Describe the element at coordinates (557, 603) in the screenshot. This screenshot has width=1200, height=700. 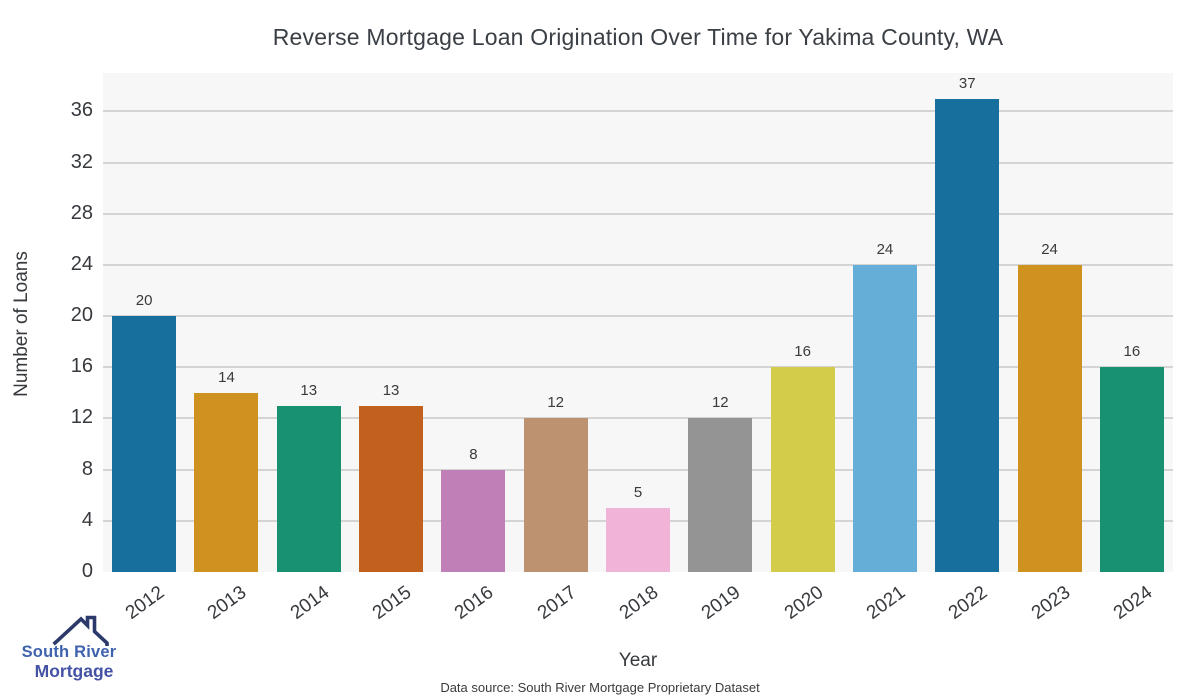
I see `x-tick-label-2017: 2017` at that location.